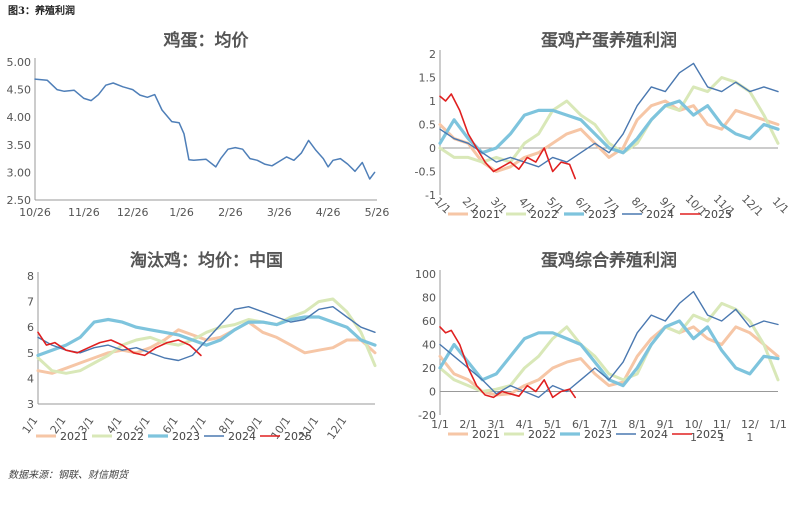 The height and width of the screenshot is (508, 801). I want to click on x-tick-label: 2/26, so click(230, 212).